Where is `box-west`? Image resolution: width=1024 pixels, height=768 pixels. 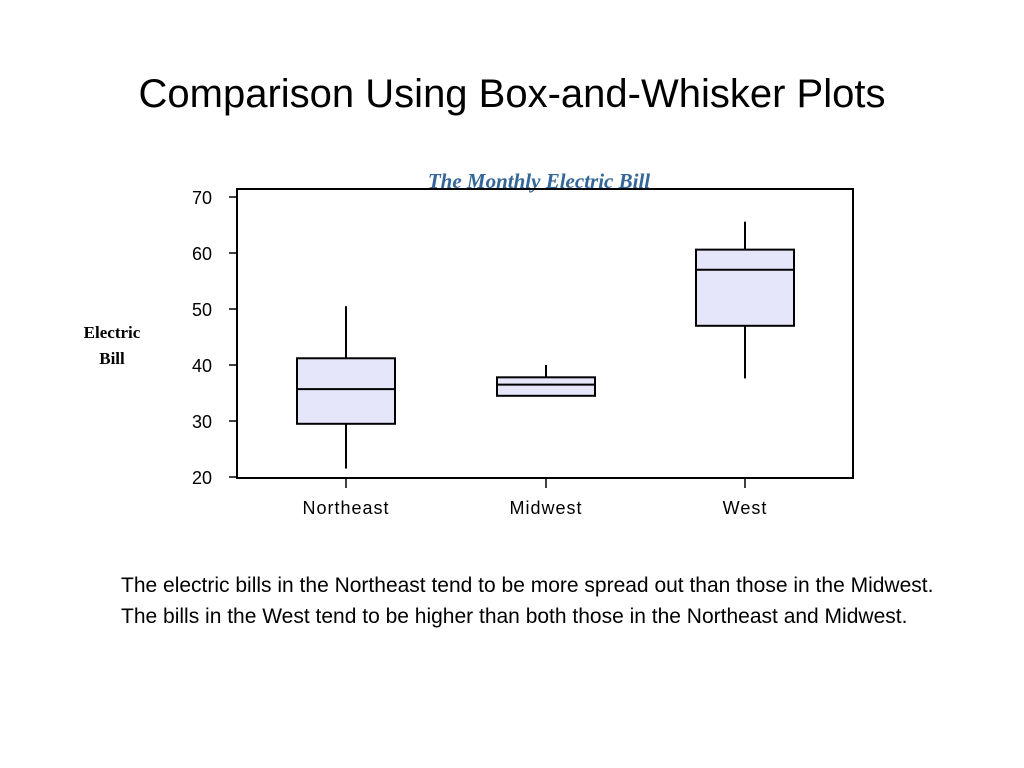
box-west is located at coordinates (745, 300).